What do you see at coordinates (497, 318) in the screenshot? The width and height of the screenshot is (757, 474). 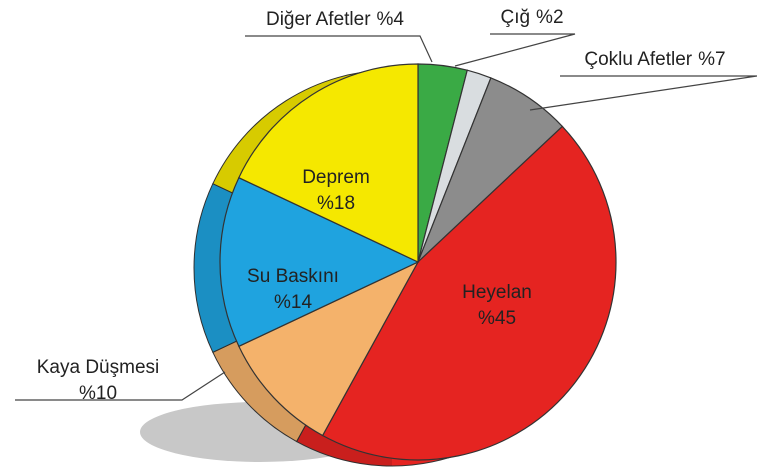 I see `value-label: %45` at bounding box center [497, 318].